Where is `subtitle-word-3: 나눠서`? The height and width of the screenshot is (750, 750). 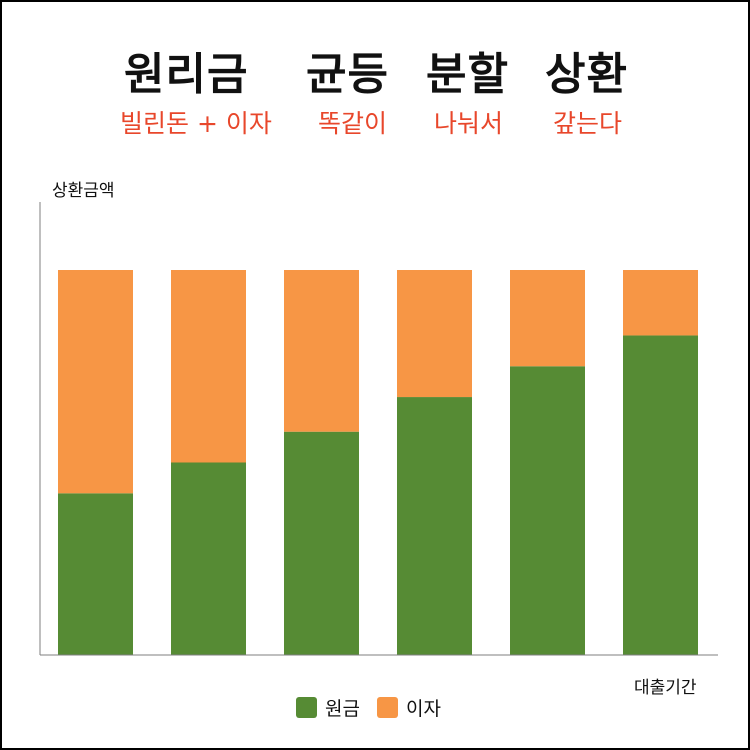
subtitle-word-3: 나눠서 is located at coordinates (469, 123).